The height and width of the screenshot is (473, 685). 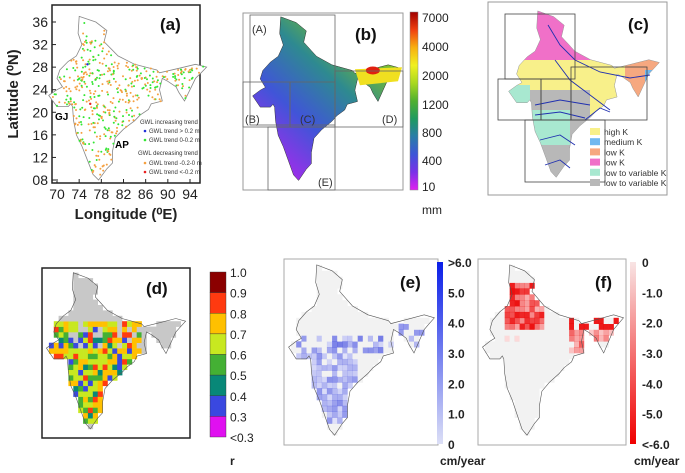 What do you see at coordinates (102, 194) in the screenshot?
I see `x-tick-label: 78` at bounding box center [102, 194].